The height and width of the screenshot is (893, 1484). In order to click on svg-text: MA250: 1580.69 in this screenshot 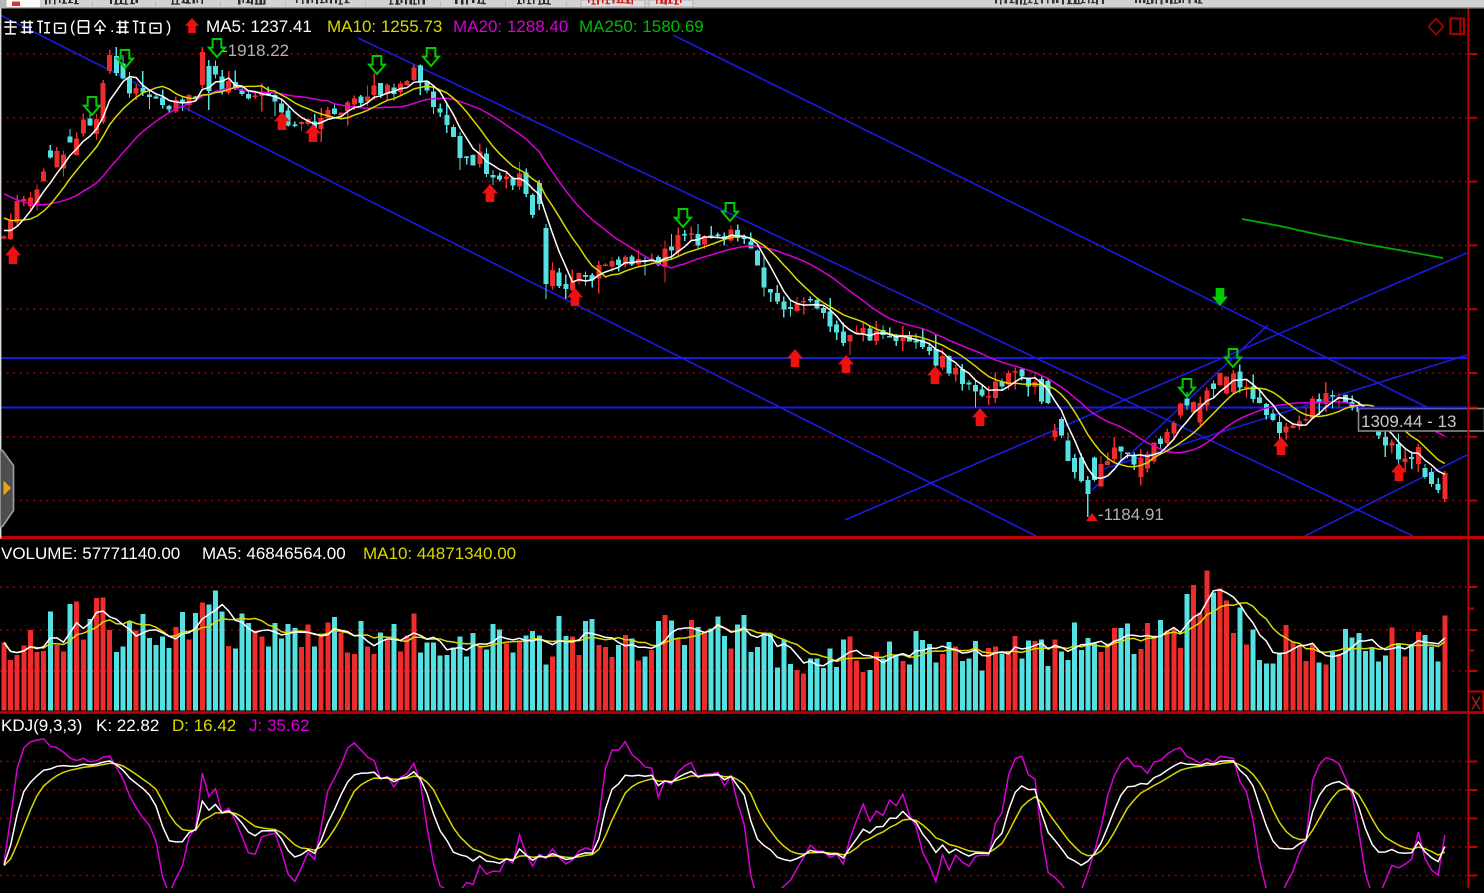, I will do `click(641, 26)`.